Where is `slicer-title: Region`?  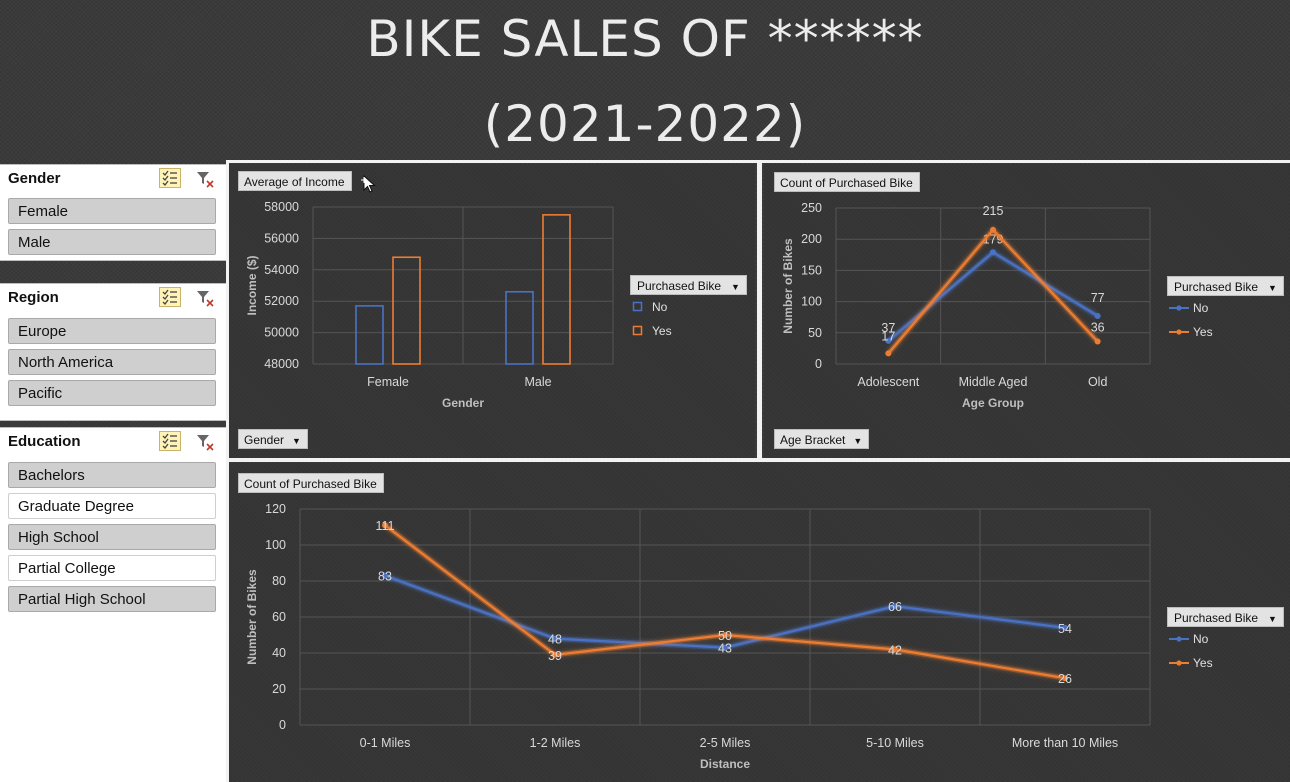
slicer-title: Region is located at coordinates (33, 297).